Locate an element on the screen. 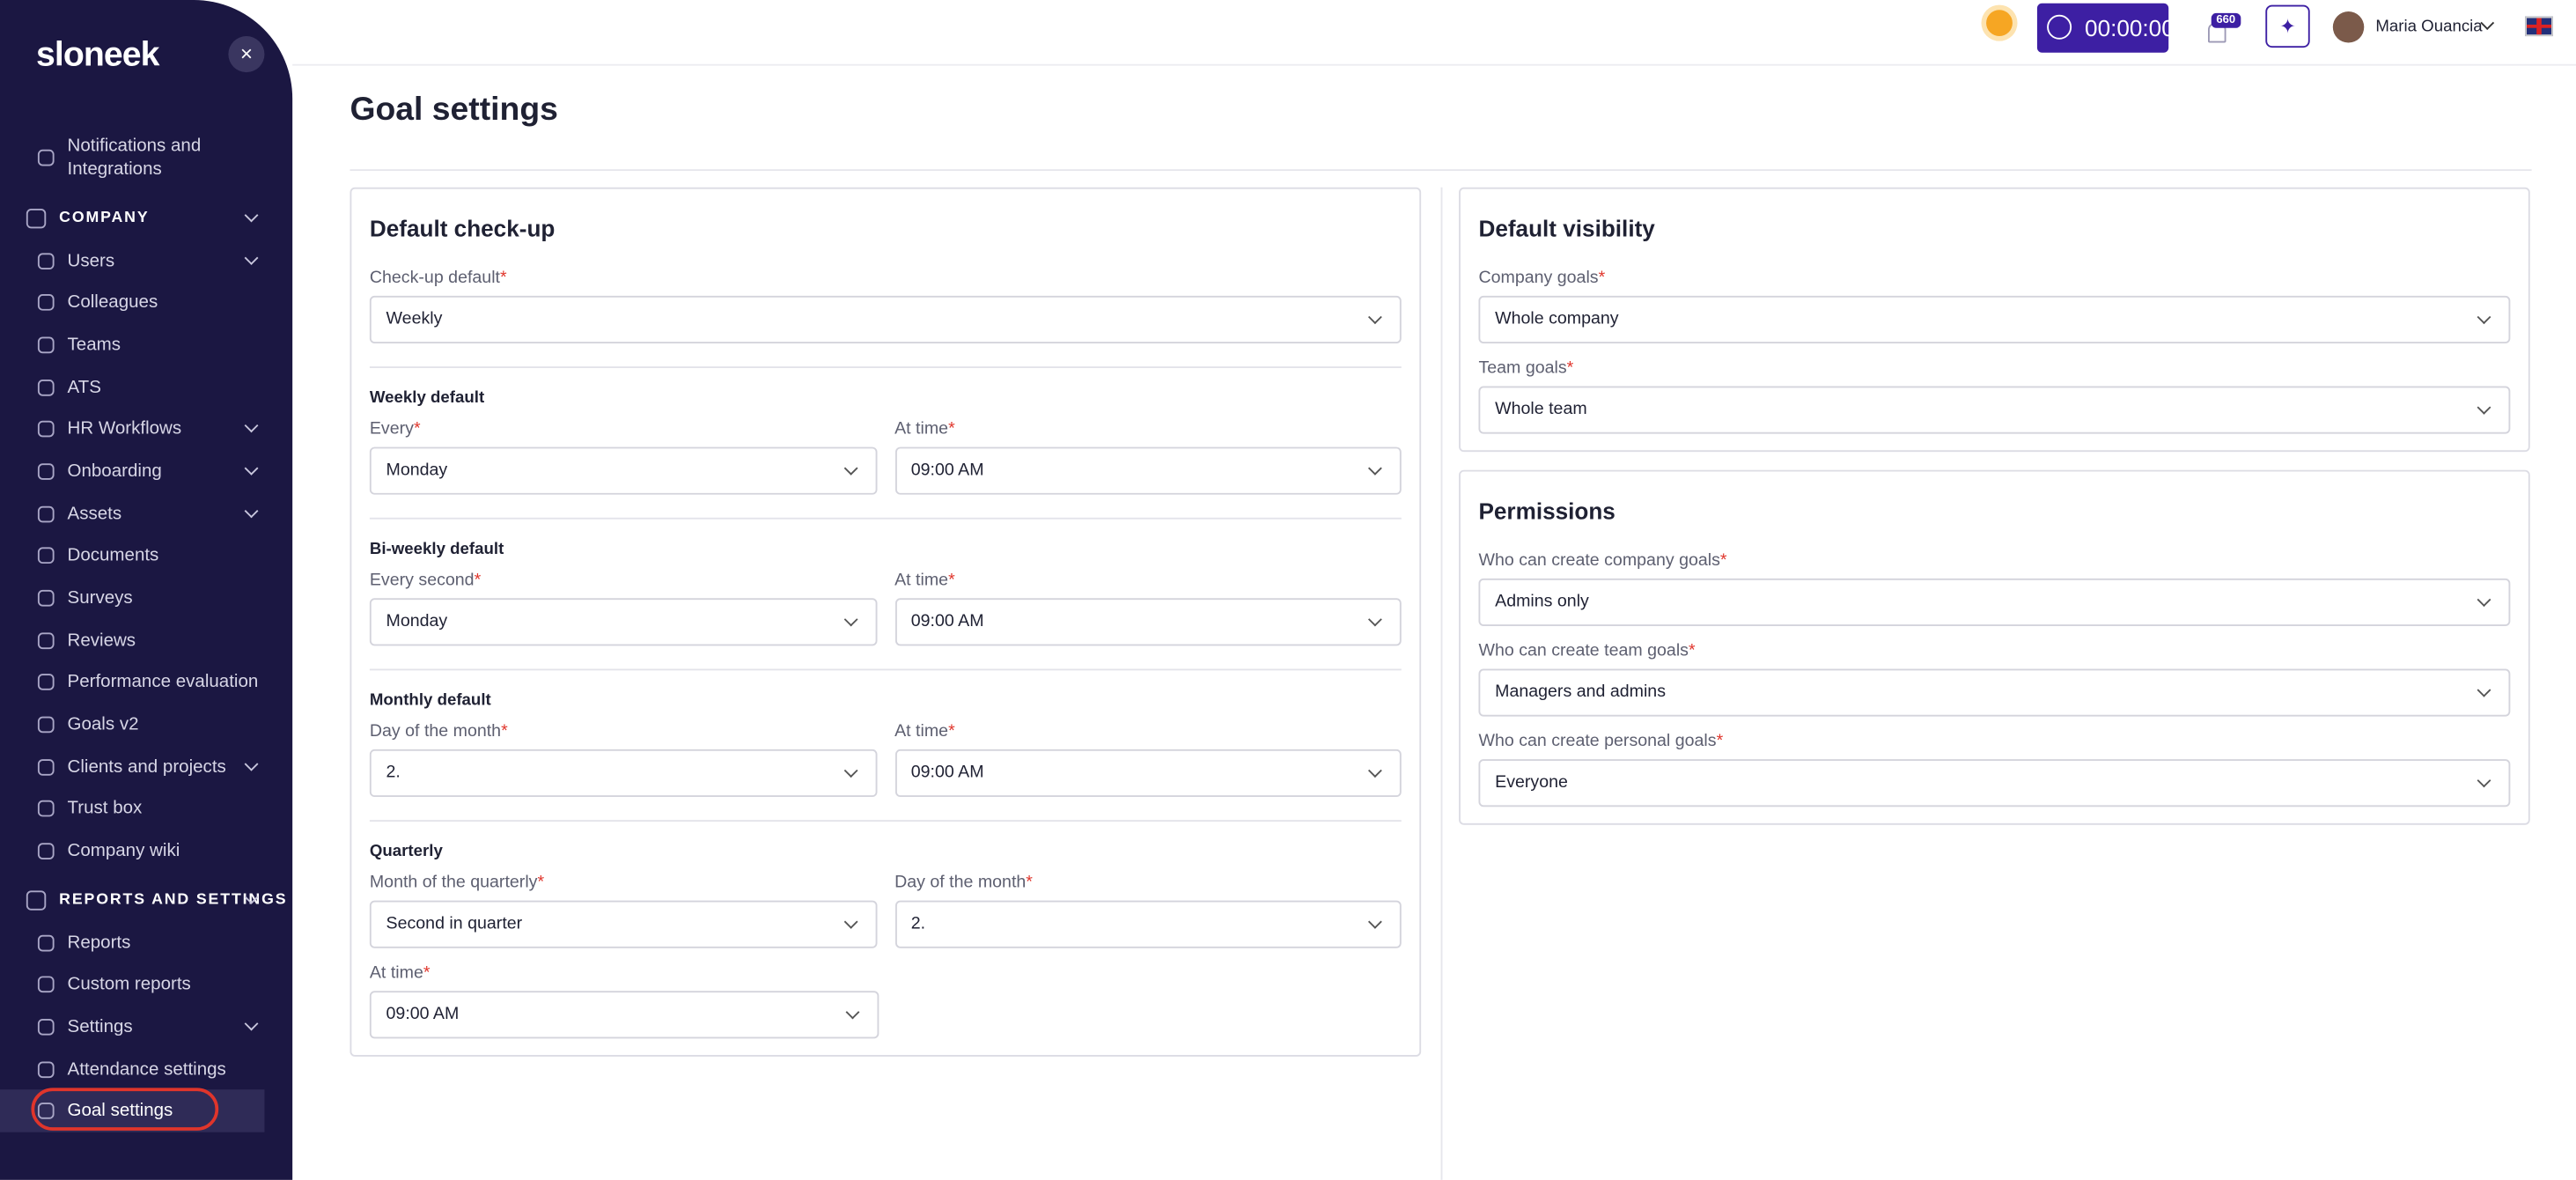 This screenshot has width=2576, height=1180. nav-item: Goals v2 is located at coordinates (146, 725).